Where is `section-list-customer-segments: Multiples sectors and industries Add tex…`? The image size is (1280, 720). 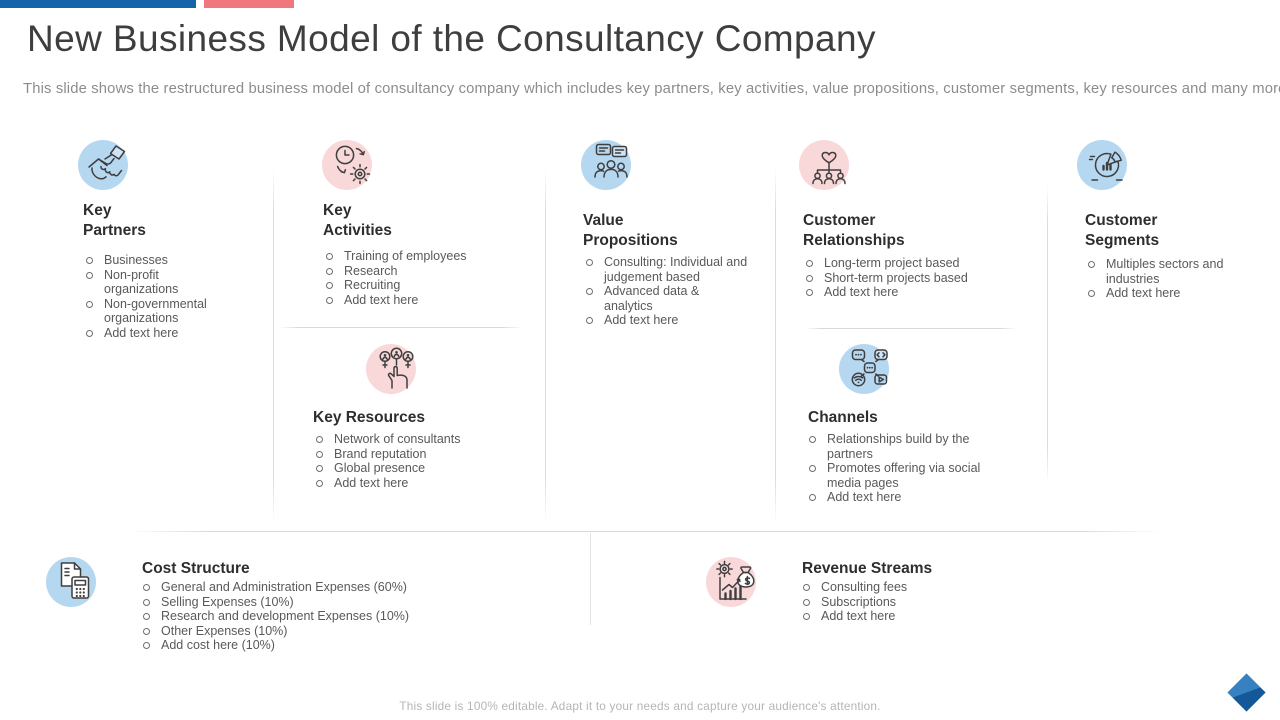
section-list-customer-segments: Multiples sectors and industries Add tex… is located at coordinates (1159, 279).